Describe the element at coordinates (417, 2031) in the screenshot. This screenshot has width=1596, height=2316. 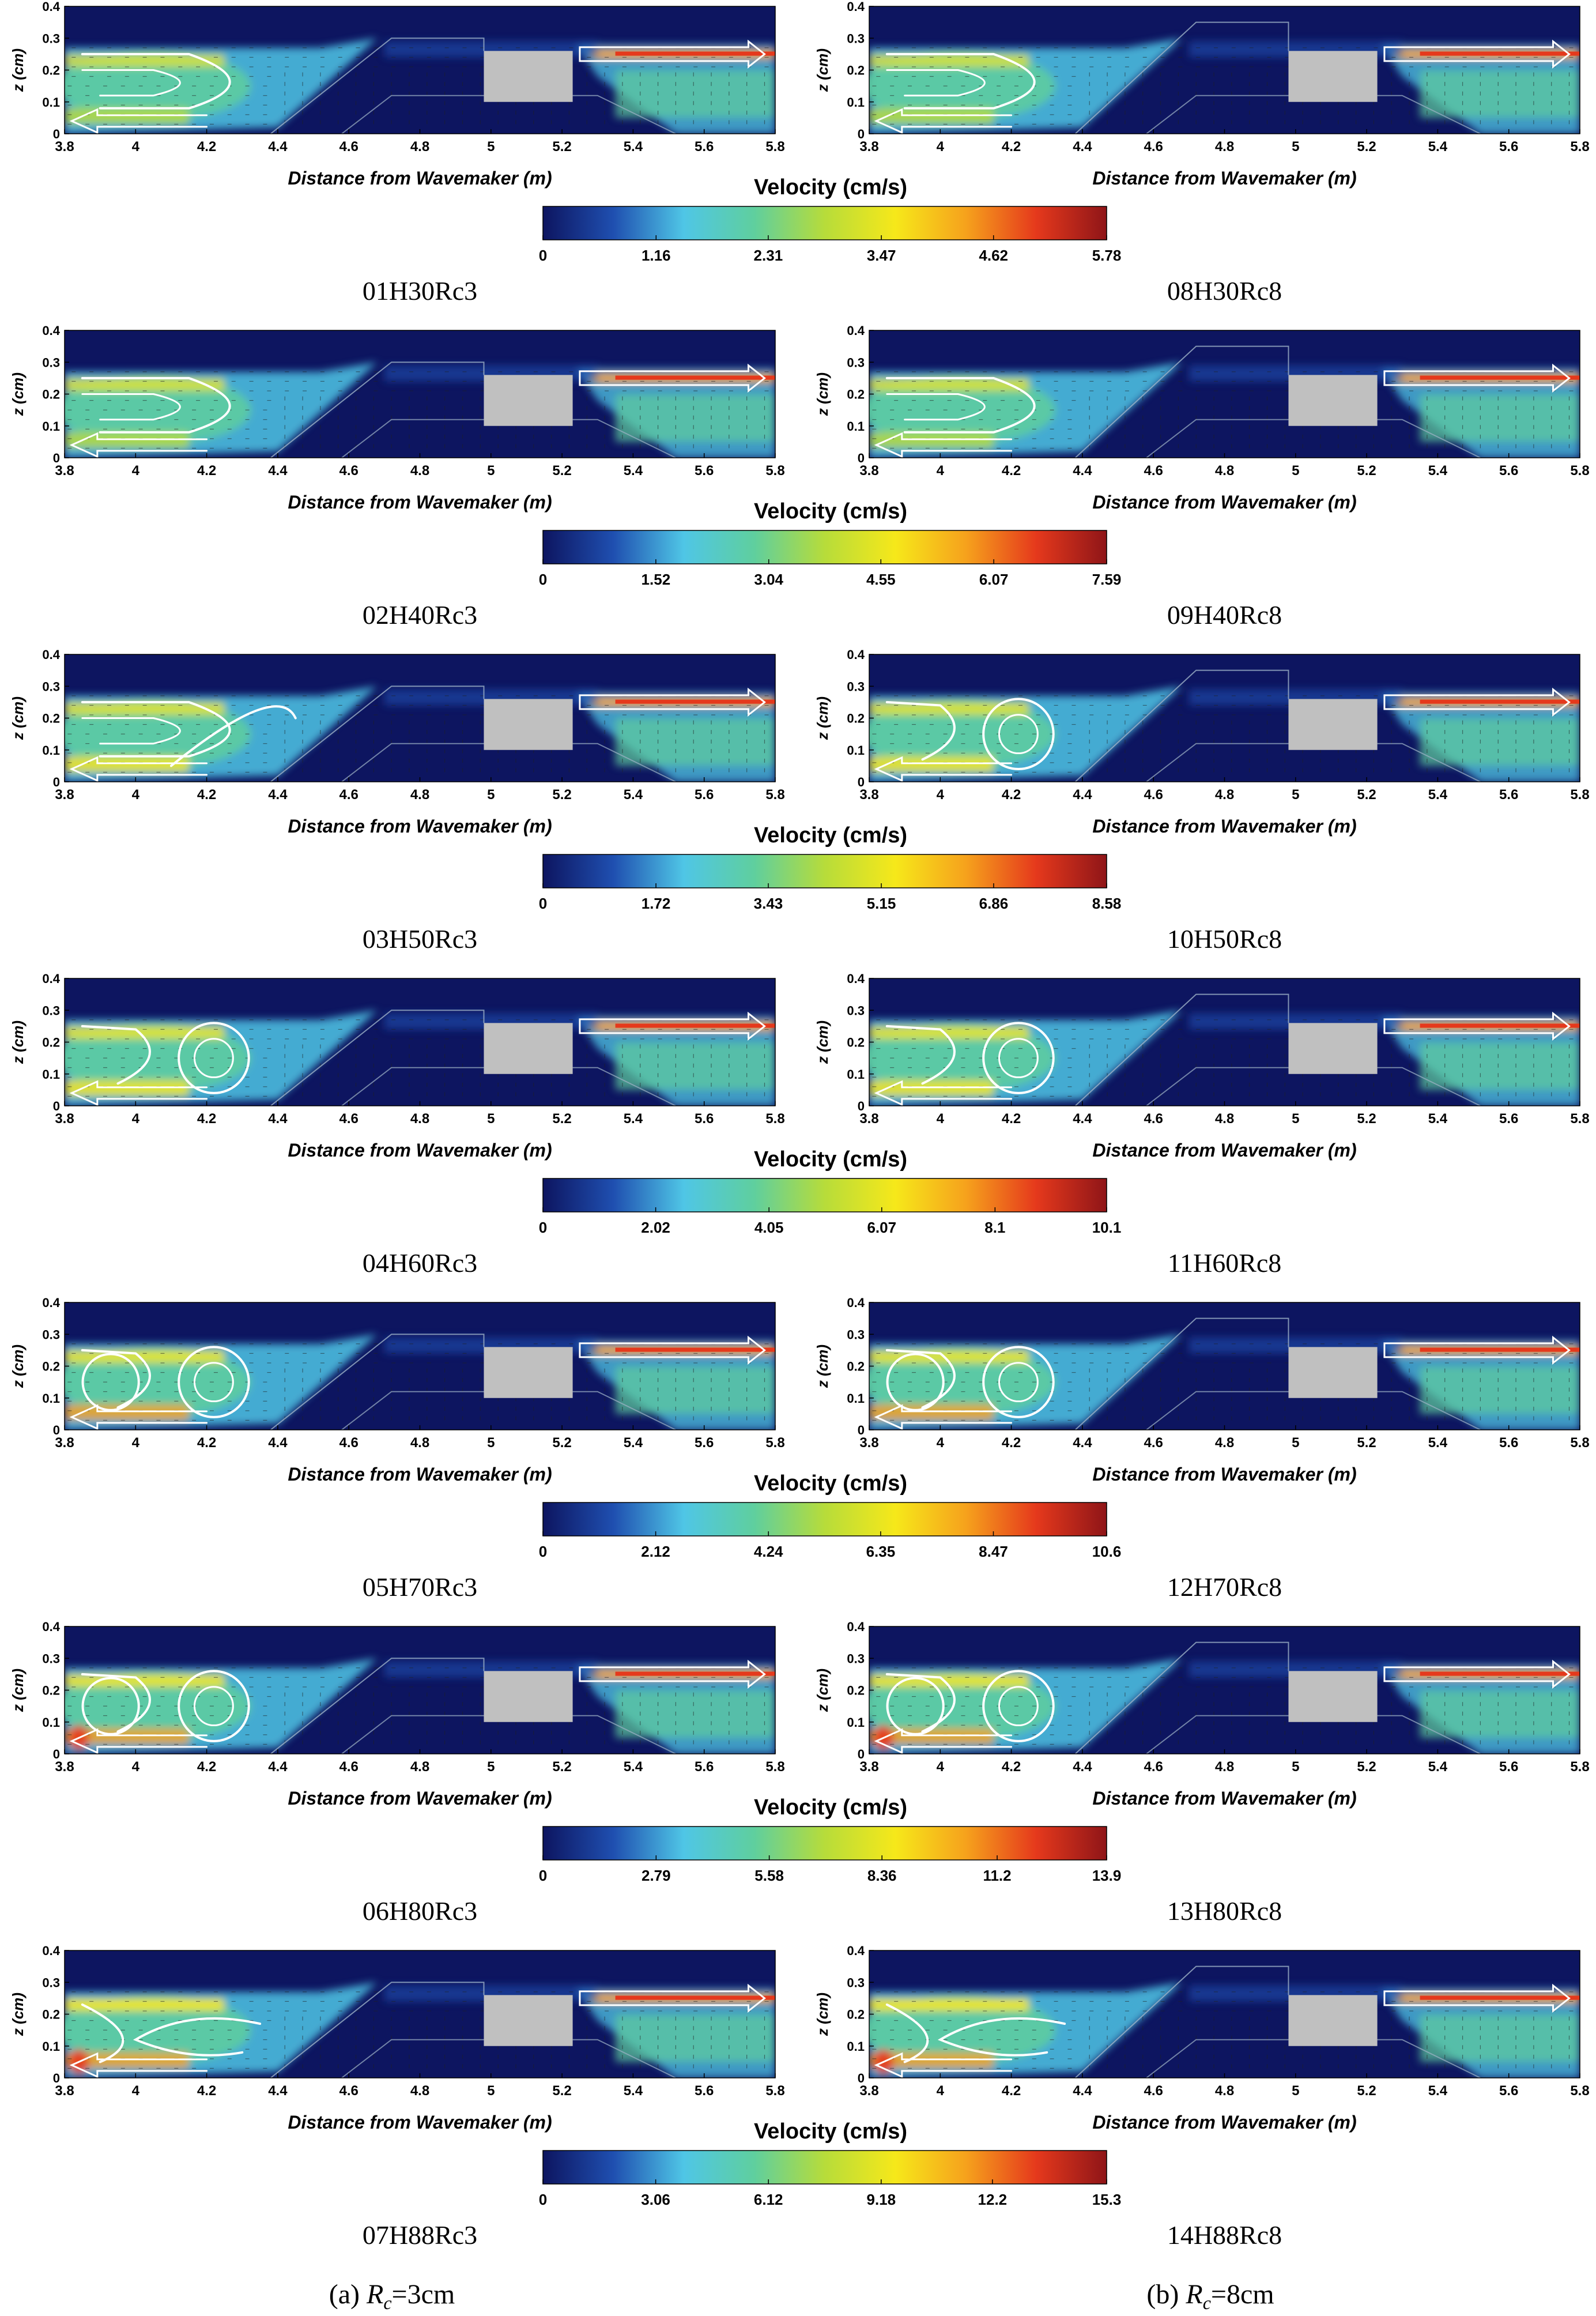
I see `circulation-arrows` at that location.